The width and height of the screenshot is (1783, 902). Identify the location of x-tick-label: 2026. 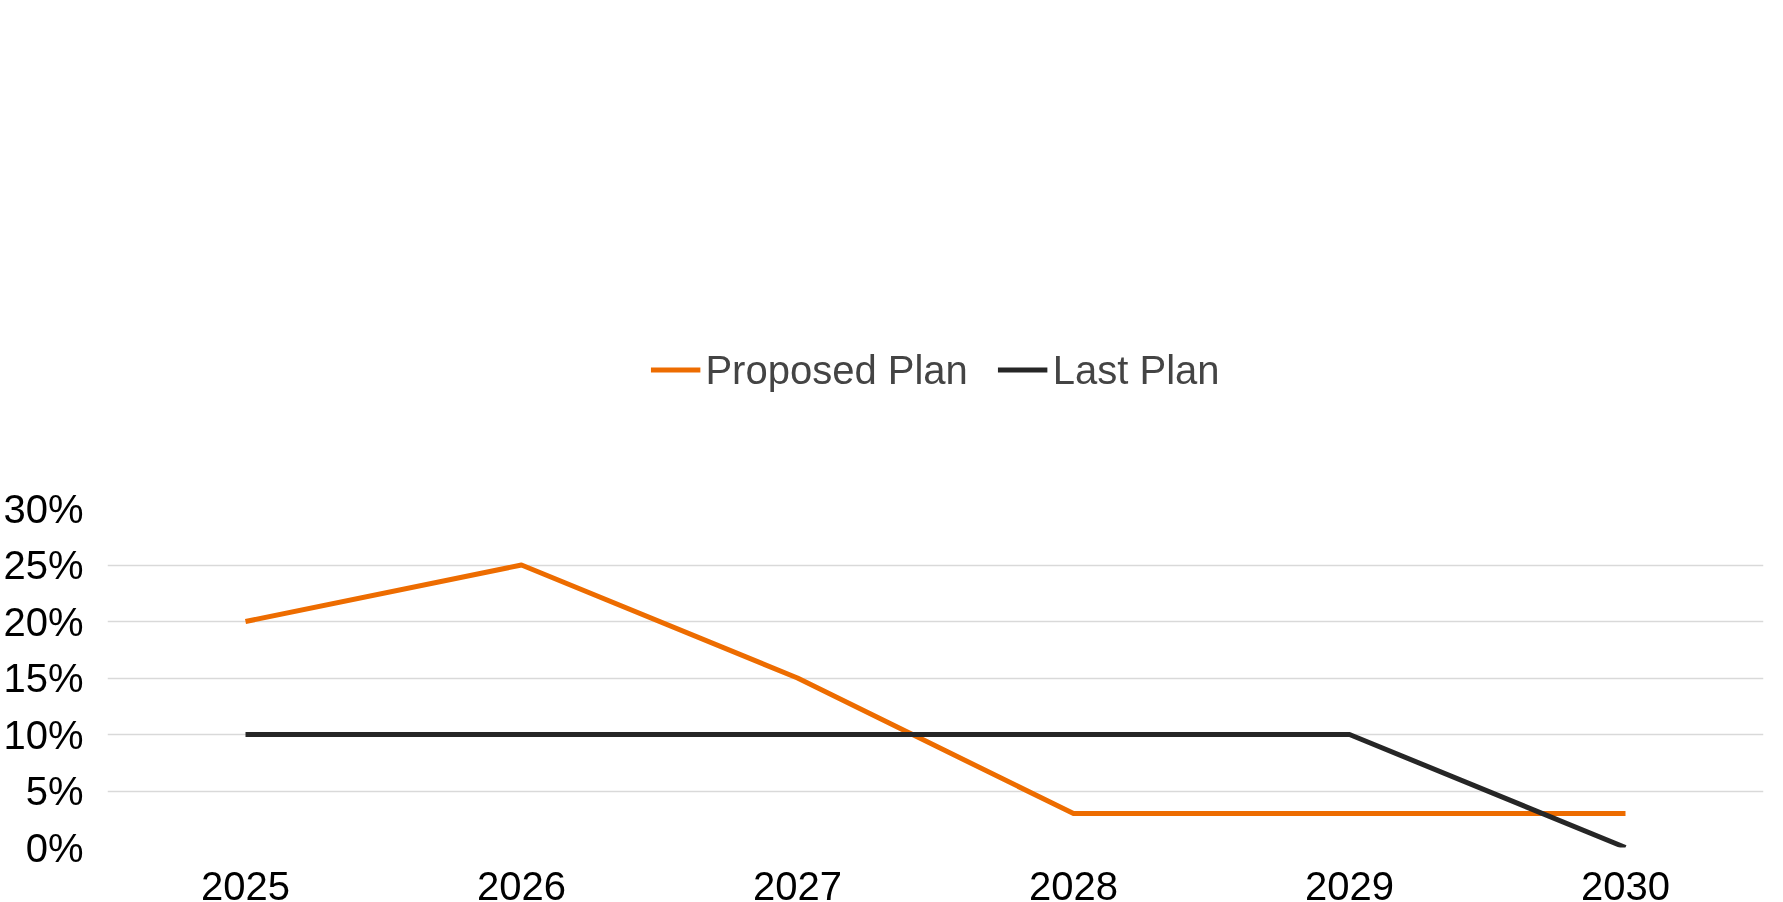
(521, 882).